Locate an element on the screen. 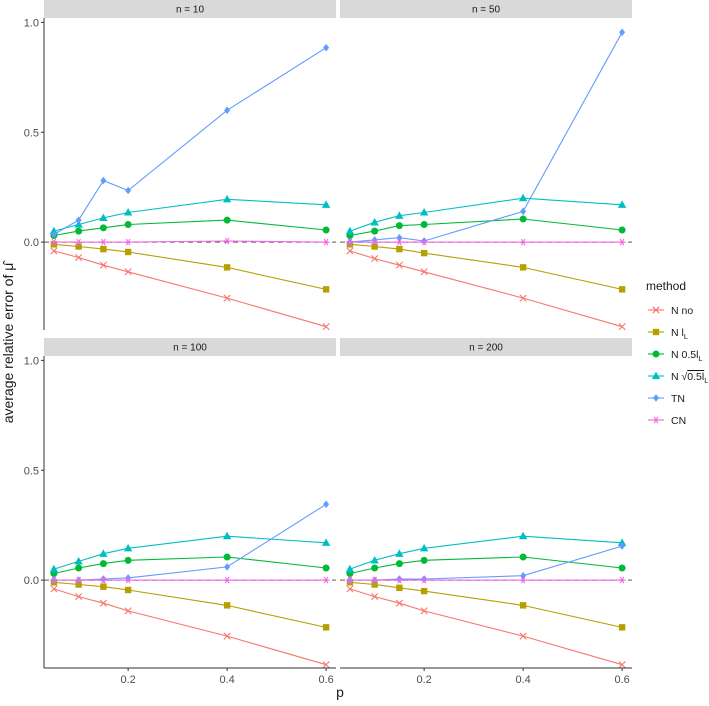  legend-entry: N 0.5lL is located at coordinates (675, 356).